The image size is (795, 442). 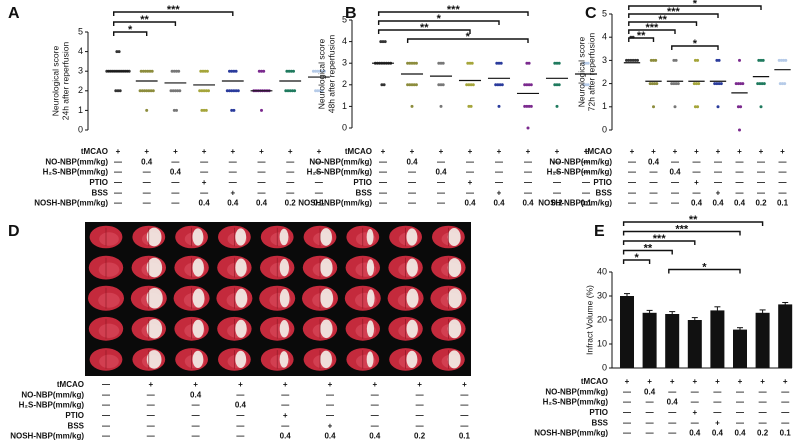 What do you see at coordinates (420, 436) in the screenshot?
I see `table-cell: 0.2` at bounding box center [420, 436].